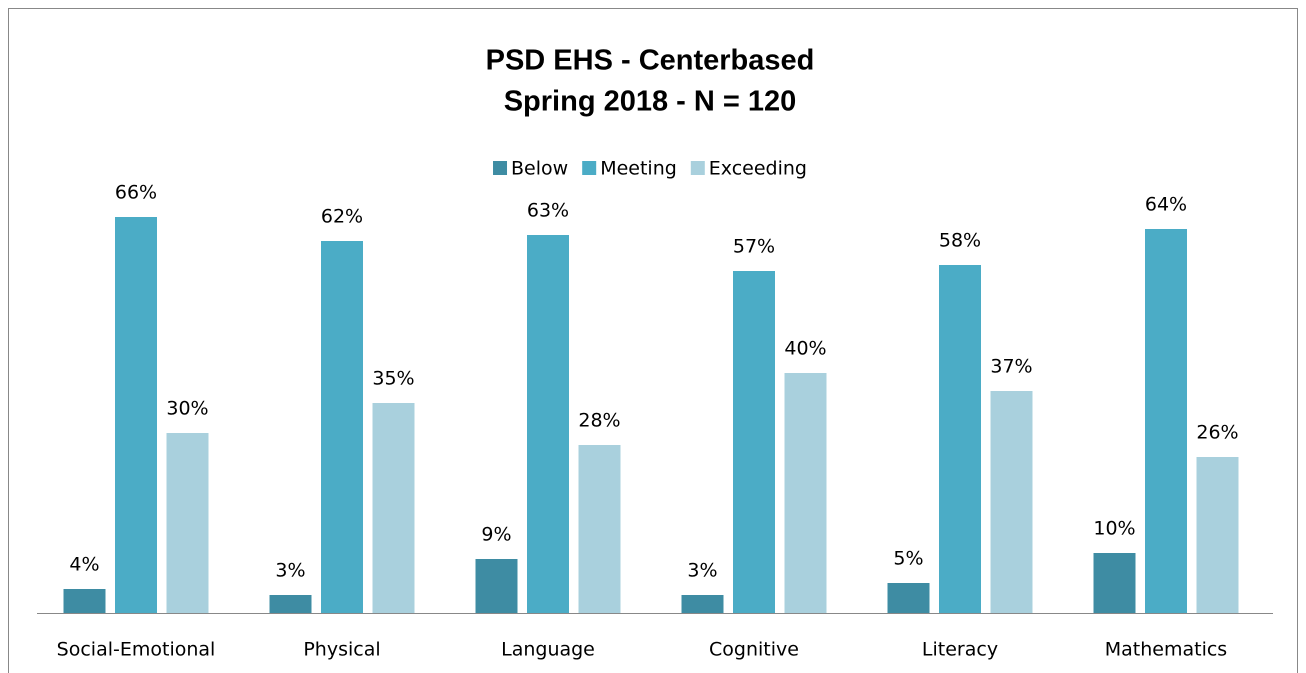 This screenshot has height=673, width=1306. I want to click on legend-label: Exceeding, so click(758, 169).